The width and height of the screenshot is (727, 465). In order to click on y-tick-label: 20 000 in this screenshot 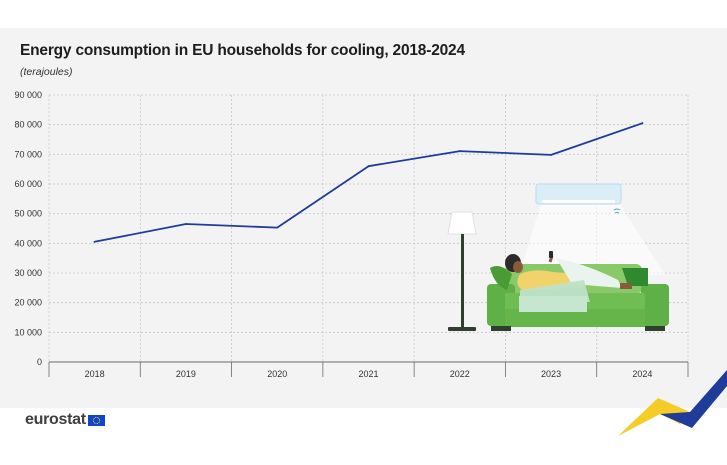, I will do `click(28, 303)`.